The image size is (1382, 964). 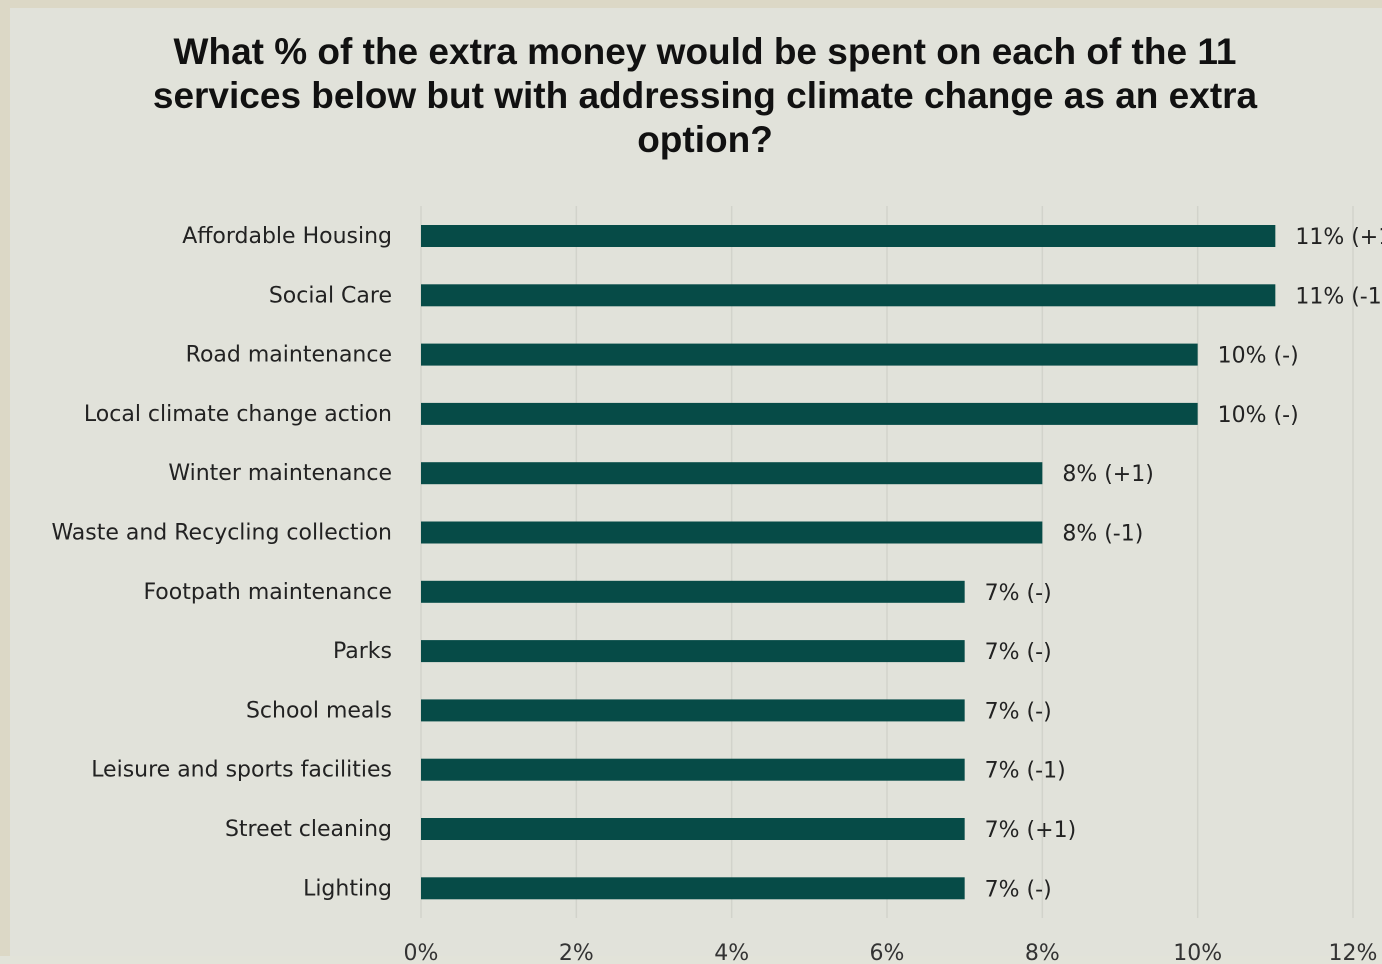 What do you see at coordinates (308, 829) in the screenshot?
I see `category-label: Street cleaning` at bounding box center [308, 829].